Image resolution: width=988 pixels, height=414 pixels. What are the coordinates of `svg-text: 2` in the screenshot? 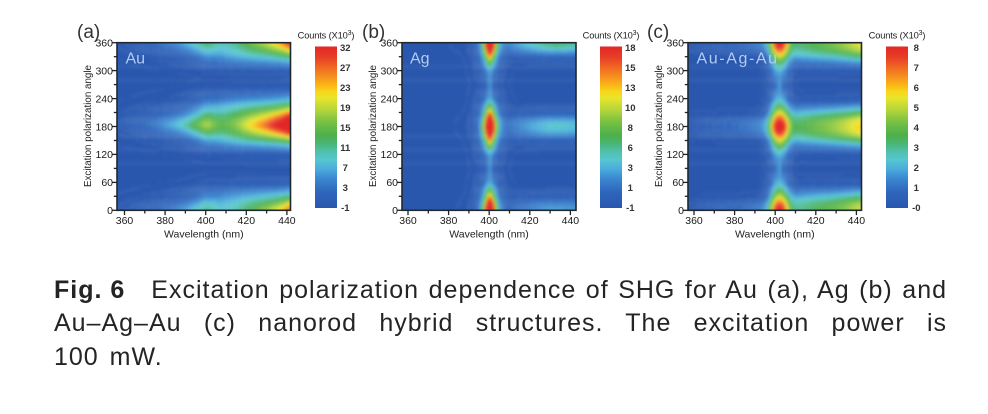 It's located at (916, 168).